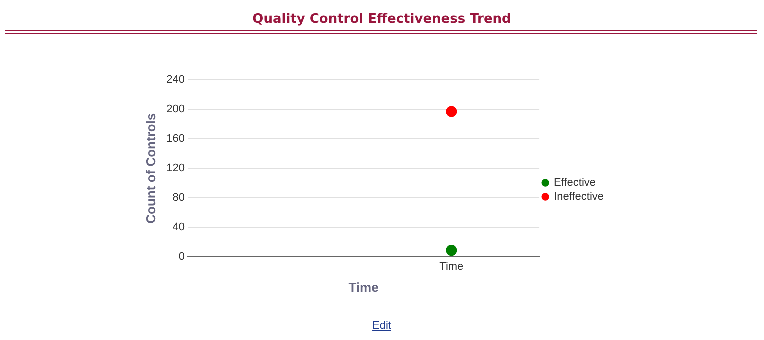 This screenshot has width=764, height=340. I want to click on y-tick-label: 120, so click(175, 168).